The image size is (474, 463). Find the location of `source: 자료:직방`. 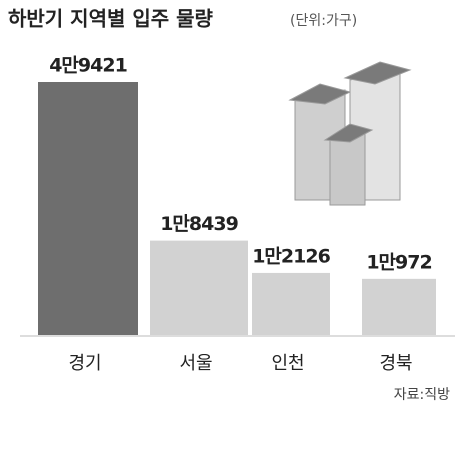

source: 자료:직방 is located at coordinates (422, 395).